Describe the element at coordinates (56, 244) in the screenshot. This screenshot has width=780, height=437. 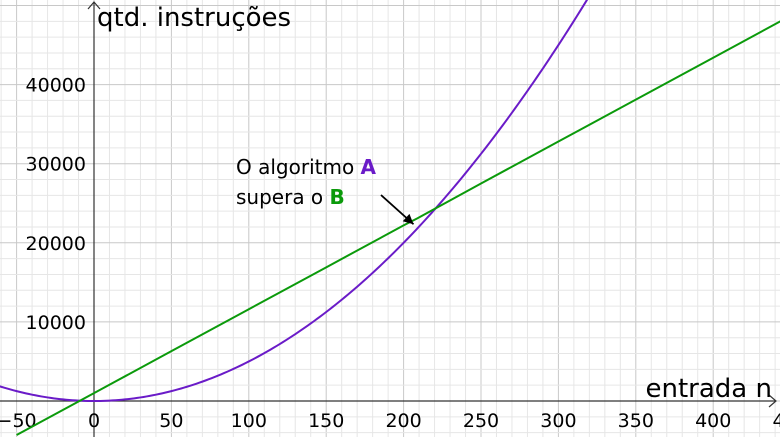
I see `y-tick-label: 20000` at that location.